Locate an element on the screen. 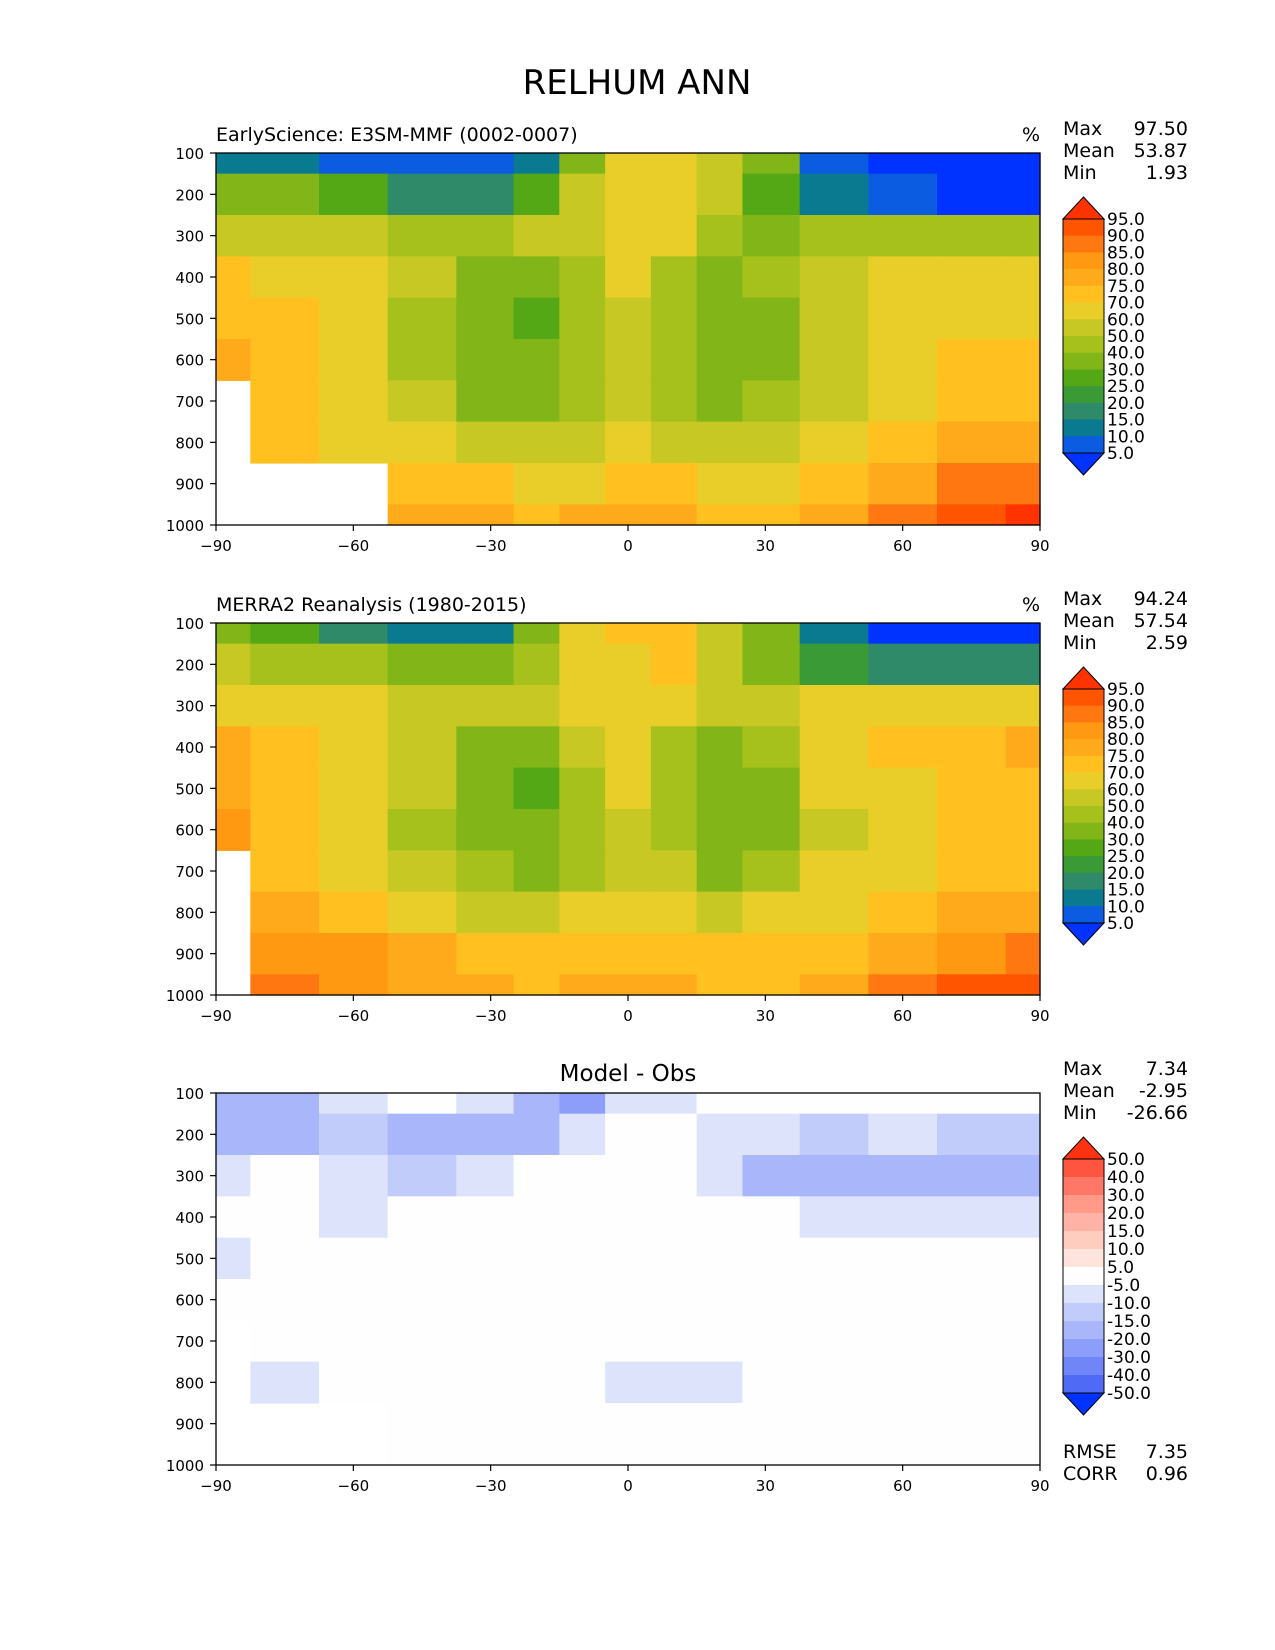  x-tick-label: −60 is located at coordinates (354, 1016).